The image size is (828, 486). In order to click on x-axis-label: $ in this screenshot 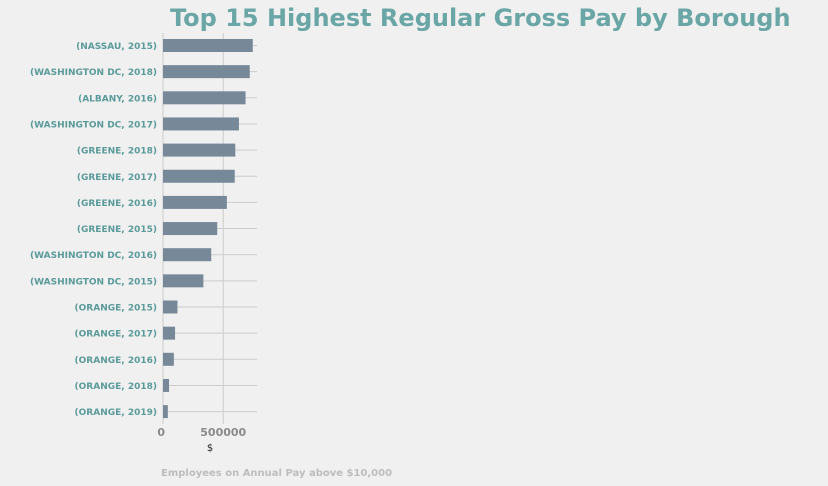, I will do `click(210, 448)`.